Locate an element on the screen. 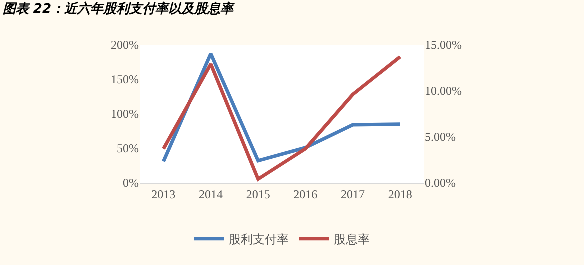 The image size is (584, 265). y-tick-label: 150% is located at coordinates (125, 79).